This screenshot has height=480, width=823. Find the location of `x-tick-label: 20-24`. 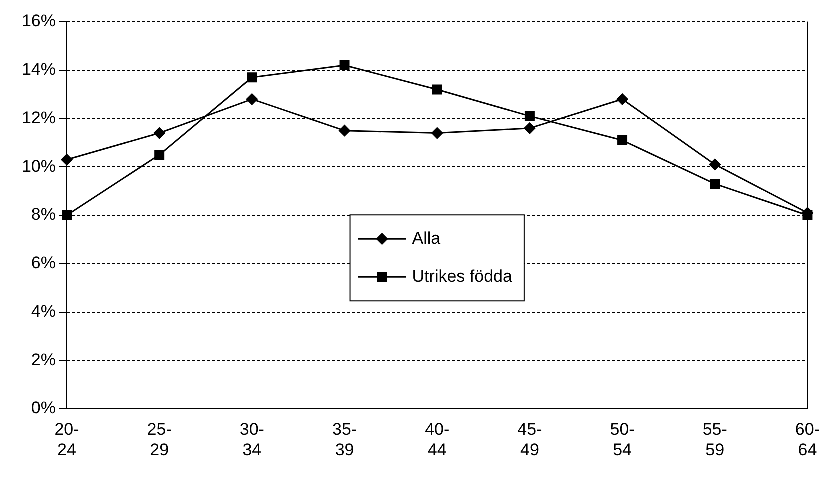

x-tick-label: 20-24 is located at coordinates (67, 440).